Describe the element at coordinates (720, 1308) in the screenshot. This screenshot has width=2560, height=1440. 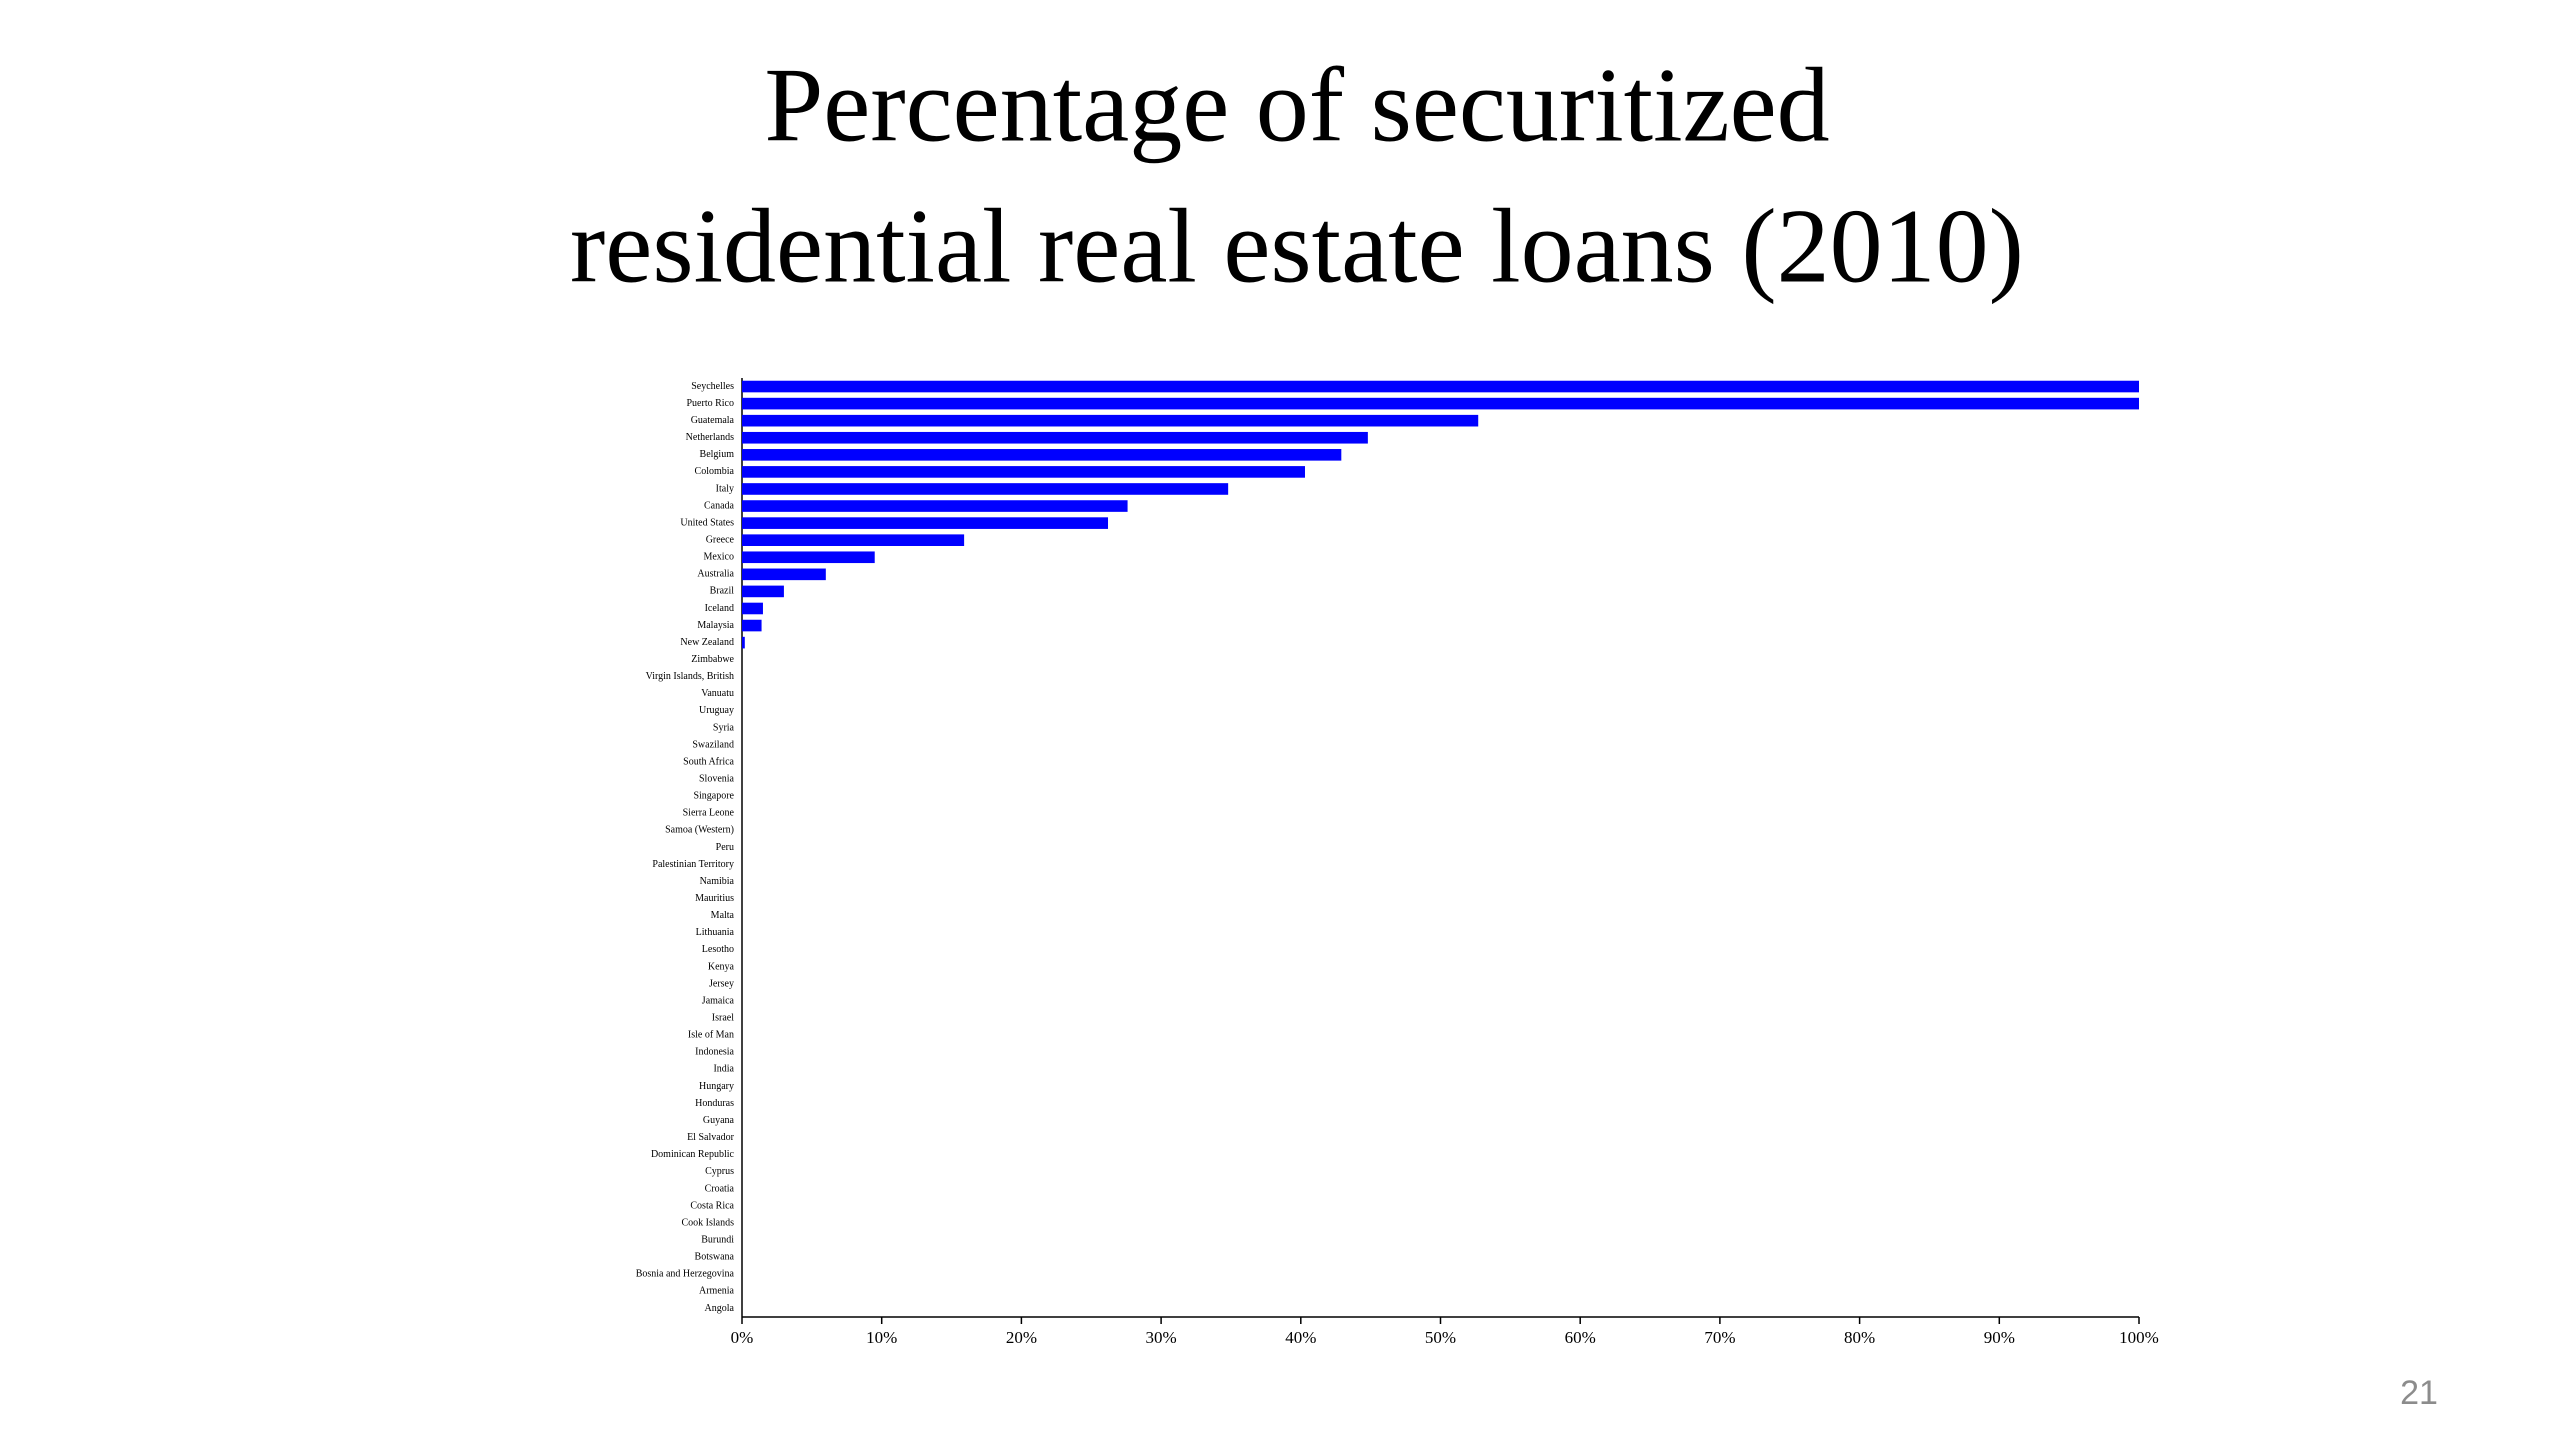
I see `y-tick-label: Angola` at that location.